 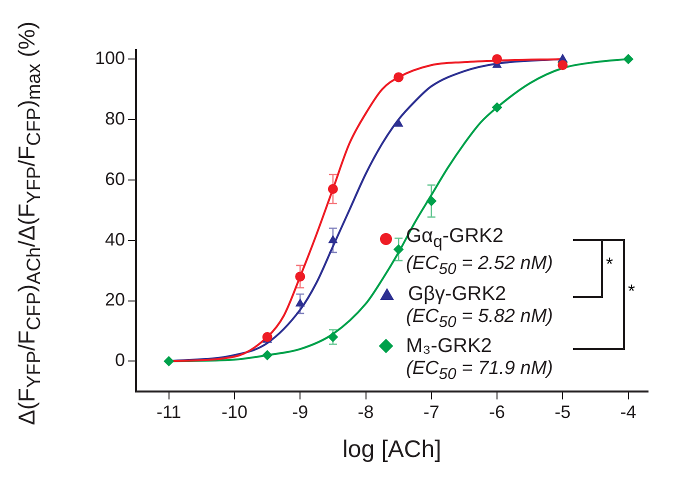 What do you see at coordinates (479, 265) in the screenshot?
I see `annotation: (EC$_{50}$ = 2.52 nM)` at bounding box center [479, 265].